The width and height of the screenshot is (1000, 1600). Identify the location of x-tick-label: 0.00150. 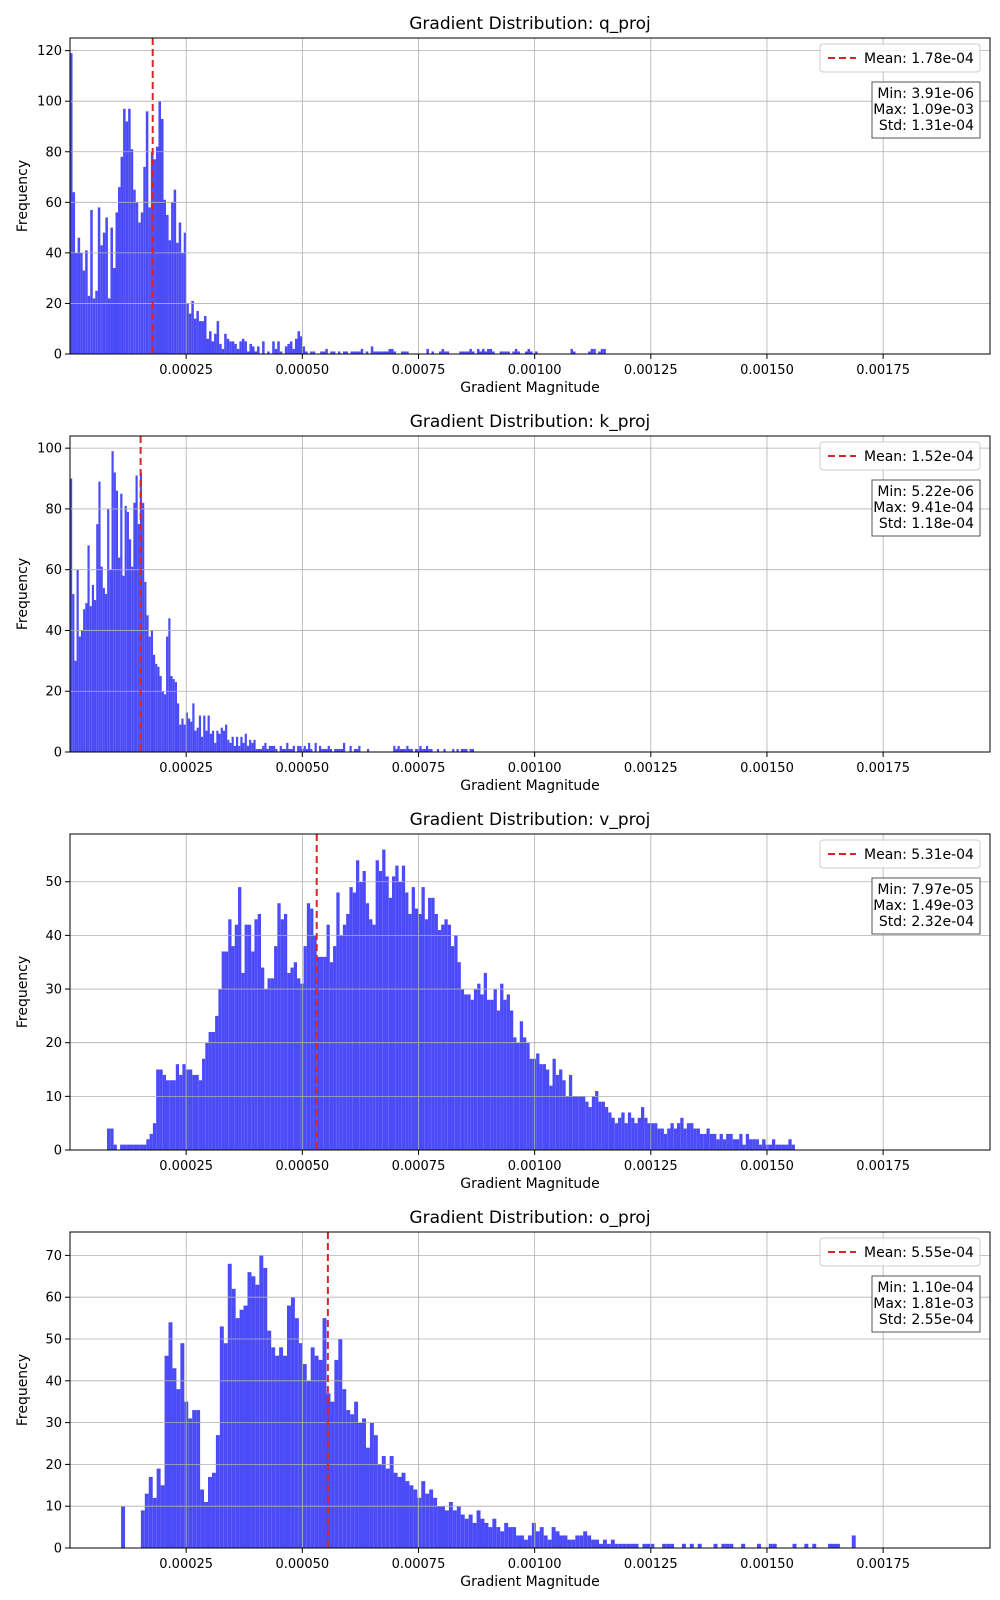
(767, 1564).